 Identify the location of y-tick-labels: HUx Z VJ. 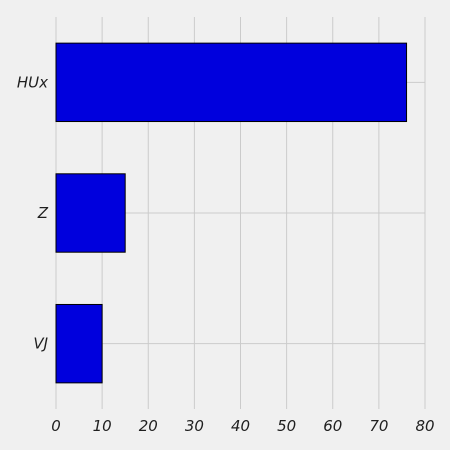
(33, 212).